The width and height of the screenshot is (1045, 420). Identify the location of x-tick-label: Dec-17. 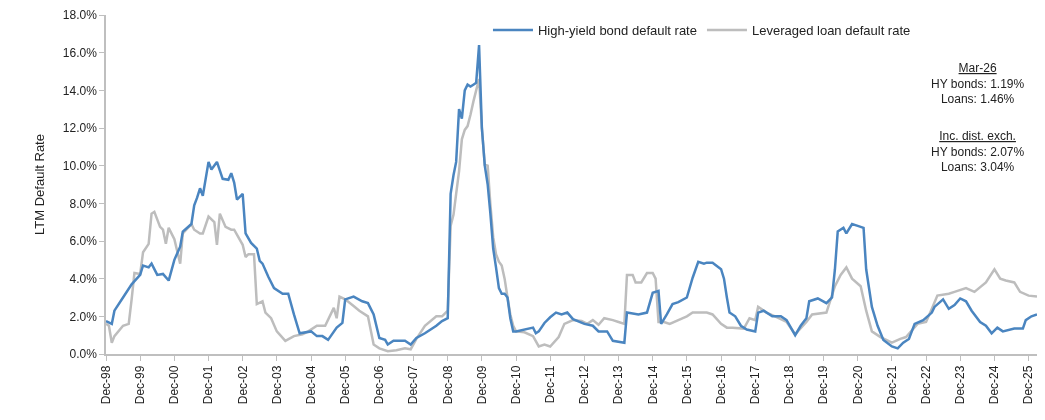
(755, 385).